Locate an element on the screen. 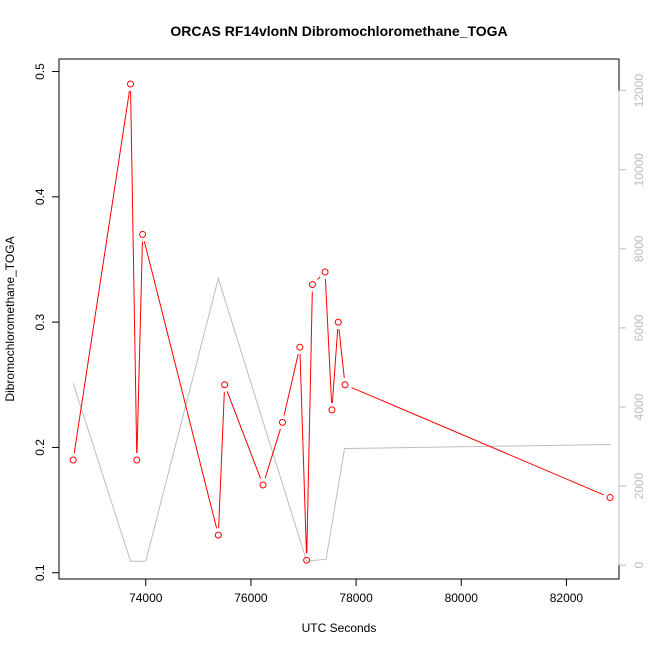 Image resolution: width=650 pixels, height=650 pixels. y-axis-right: 0 2000 4000 6000 8000 10000 12000 is located at coordinates (632, 321).